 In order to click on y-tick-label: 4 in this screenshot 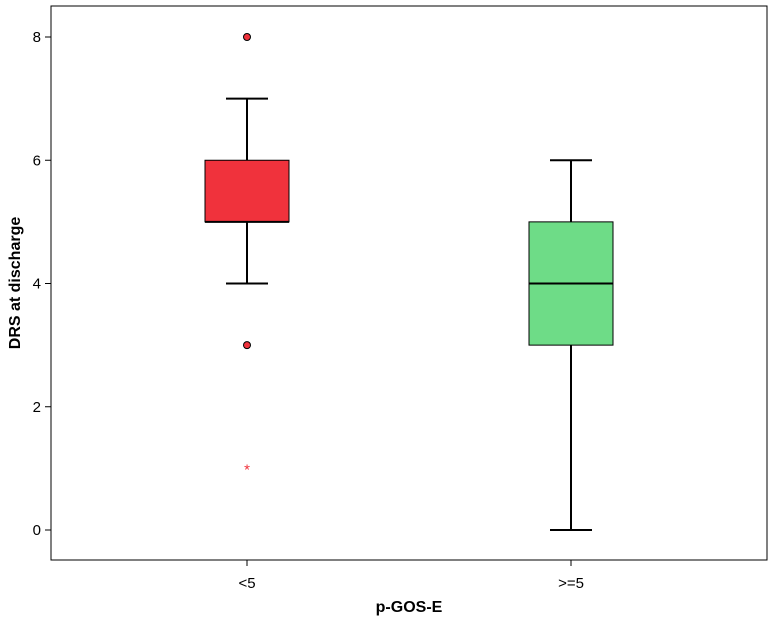, I will do `click(37, 284)`.